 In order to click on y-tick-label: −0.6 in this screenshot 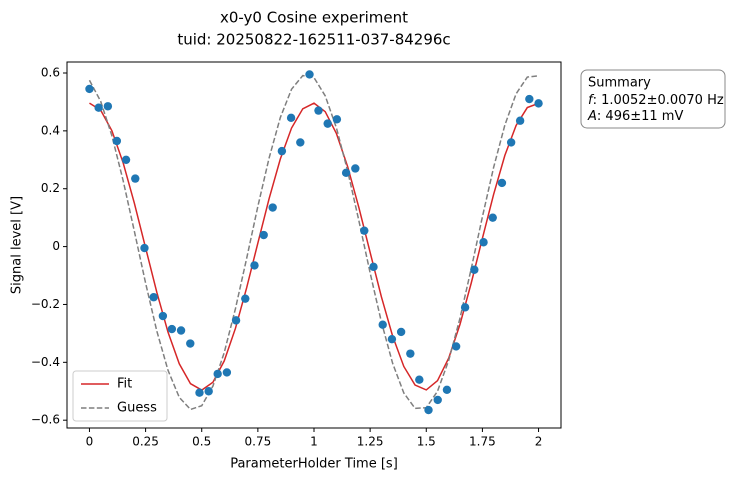, I will do `click(45, 420)`.